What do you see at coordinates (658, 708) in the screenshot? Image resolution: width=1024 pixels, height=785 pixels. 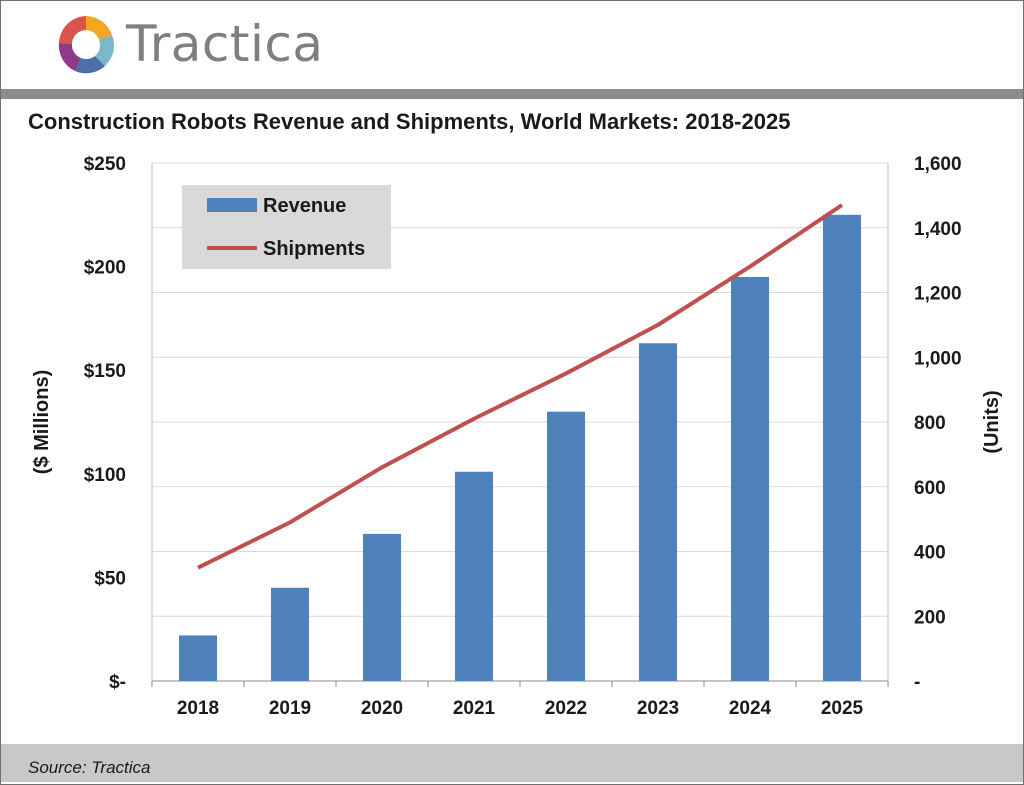 I see `x-tick-label: 2023` at bounding box center [658, 708].